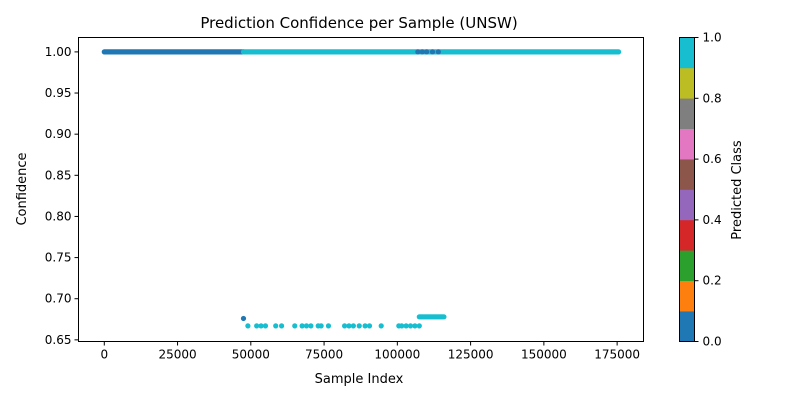 The image size is (800, 404). Describe the element at coordinates (358, 23) in the screenshot. I see `chart-title: Prediction Confidence per Sample (UNSW)` at that location.